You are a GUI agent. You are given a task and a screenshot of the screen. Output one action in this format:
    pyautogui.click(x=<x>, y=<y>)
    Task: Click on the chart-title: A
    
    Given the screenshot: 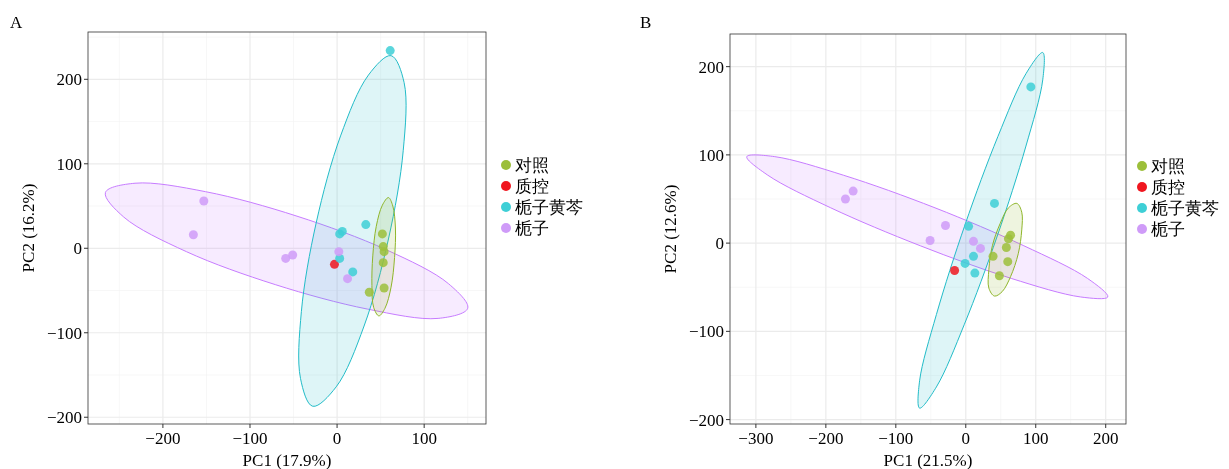 What is the action you would take?
    pyautogui.click(x=16, y=22)
    